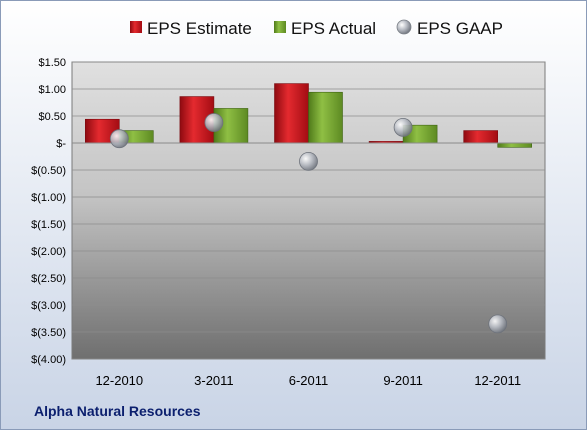  I want to click on y-tick-label: $(1.50), so click(48, 225).